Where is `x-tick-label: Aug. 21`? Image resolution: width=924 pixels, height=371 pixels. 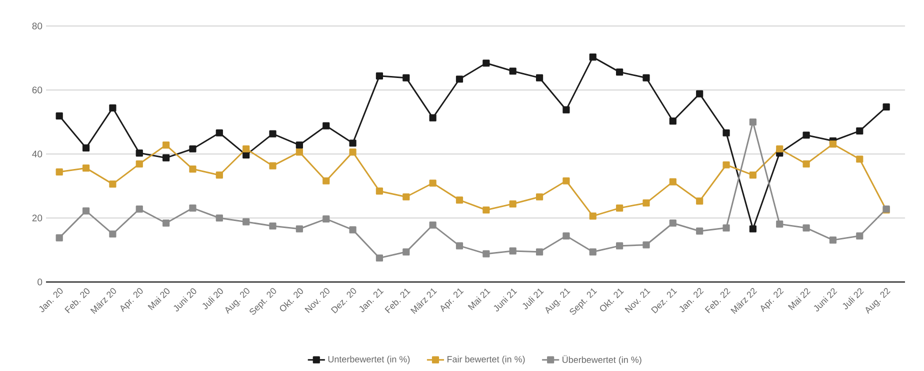
x-tick-label: Aug. 21 is located at coordinates (558, 301).